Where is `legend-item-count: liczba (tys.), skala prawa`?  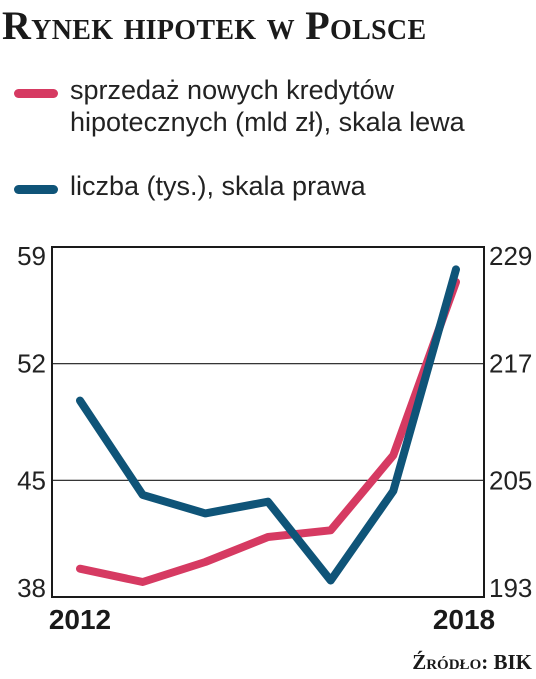
legend-item-count: liczba (tys.), skala prawa is located at coordinates (262, 186).